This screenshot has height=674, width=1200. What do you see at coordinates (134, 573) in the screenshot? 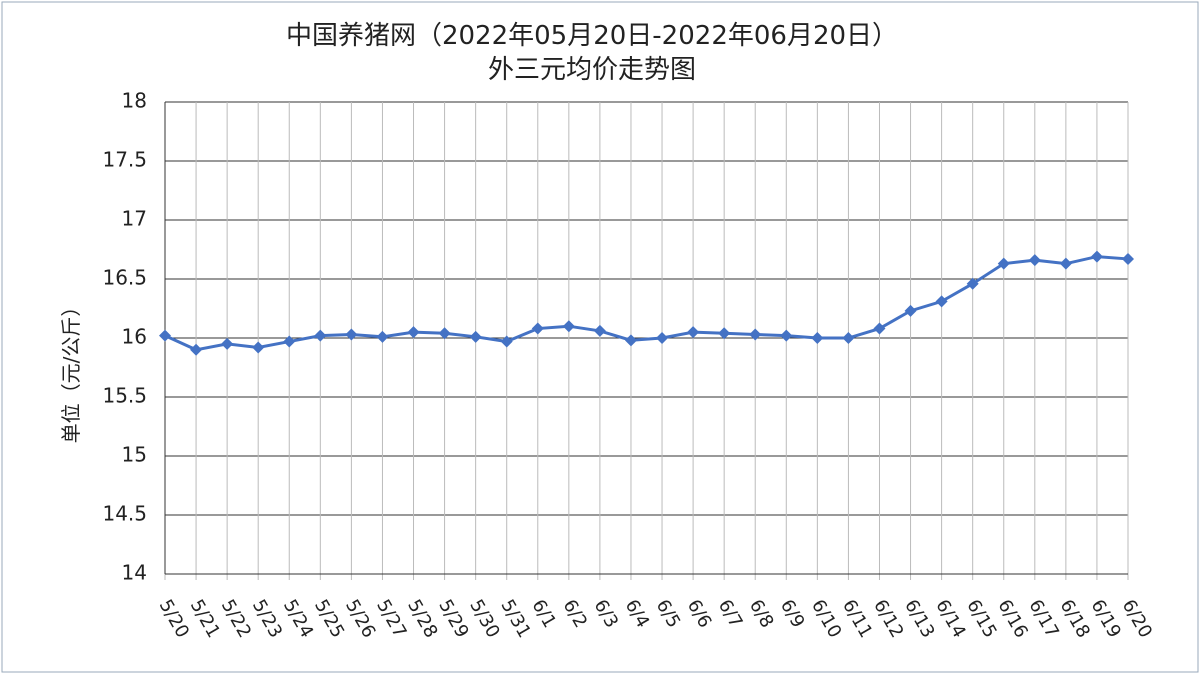
I see `y-tick-label: 14` at bounding box center [134, 573].